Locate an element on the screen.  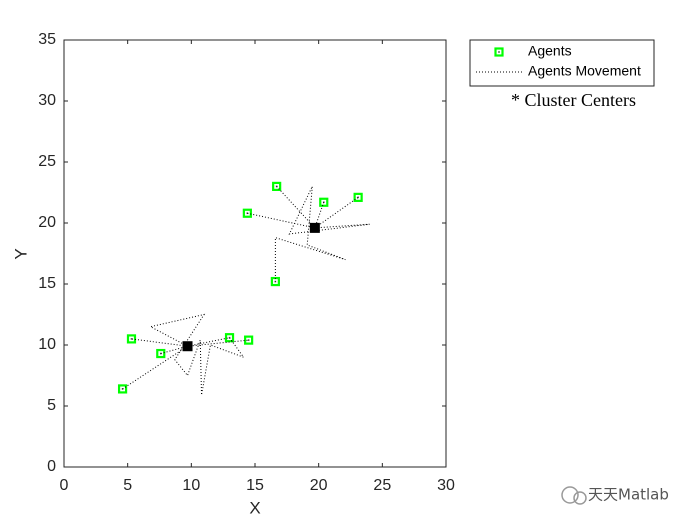
watermark-icon is located at coordinates (574, 495).